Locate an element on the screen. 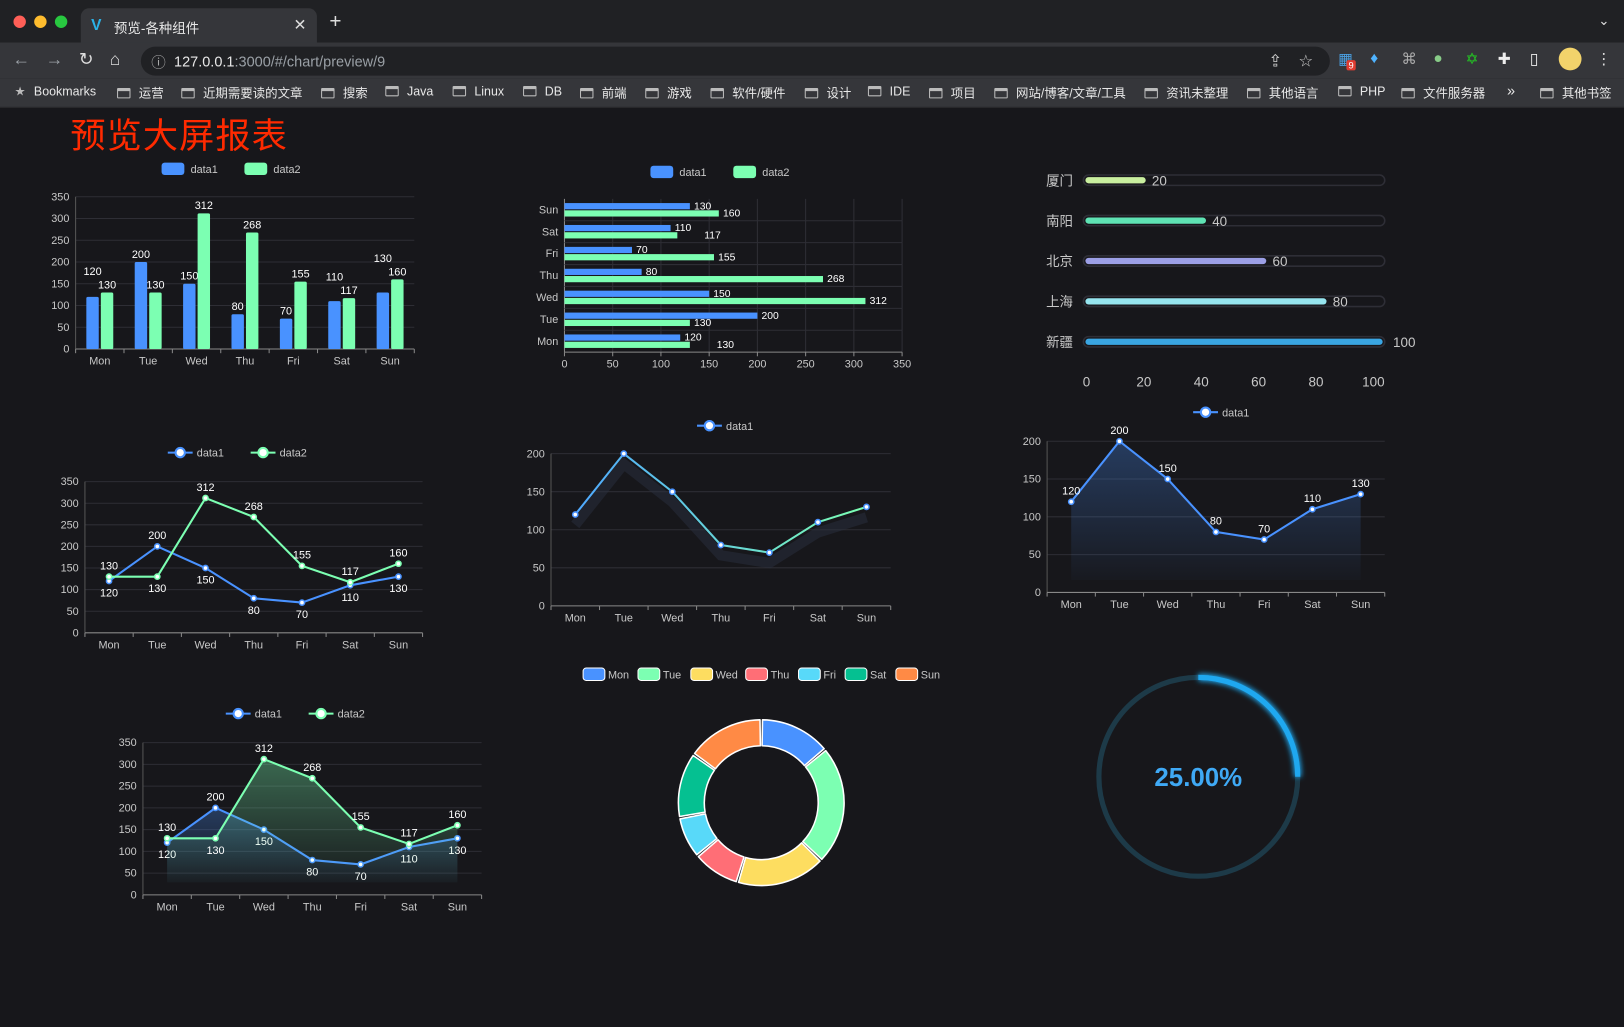 The width and height of the screenshot is (1624, 1027). bar-data2 is located at coordinates (639, 257).